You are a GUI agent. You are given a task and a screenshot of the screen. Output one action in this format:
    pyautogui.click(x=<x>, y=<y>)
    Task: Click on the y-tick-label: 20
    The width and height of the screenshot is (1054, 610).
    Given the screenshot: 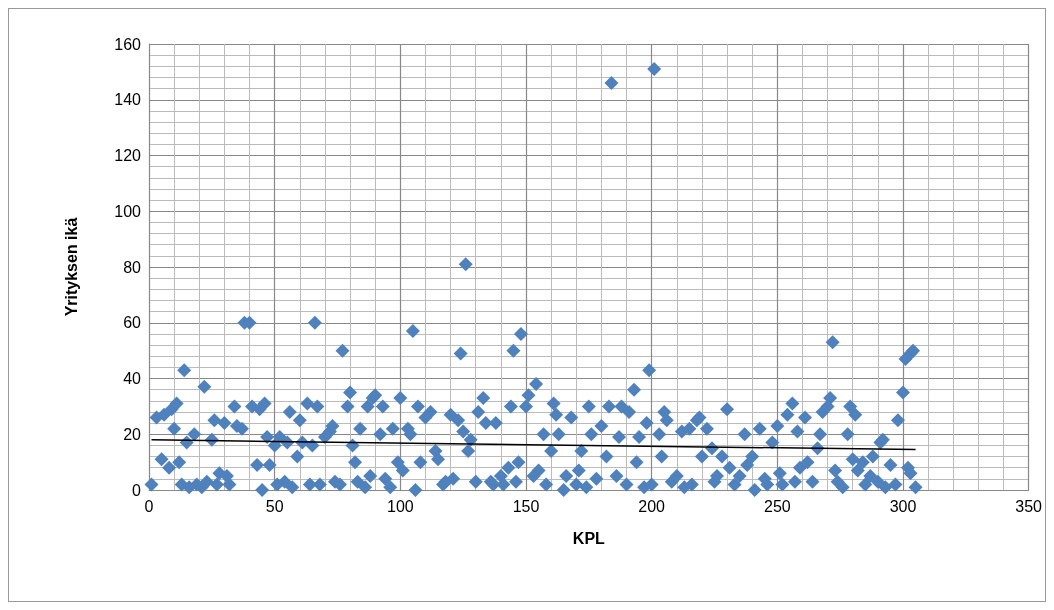 What is the action you would take?
    pyautogui.click(x=132, y=434)
    